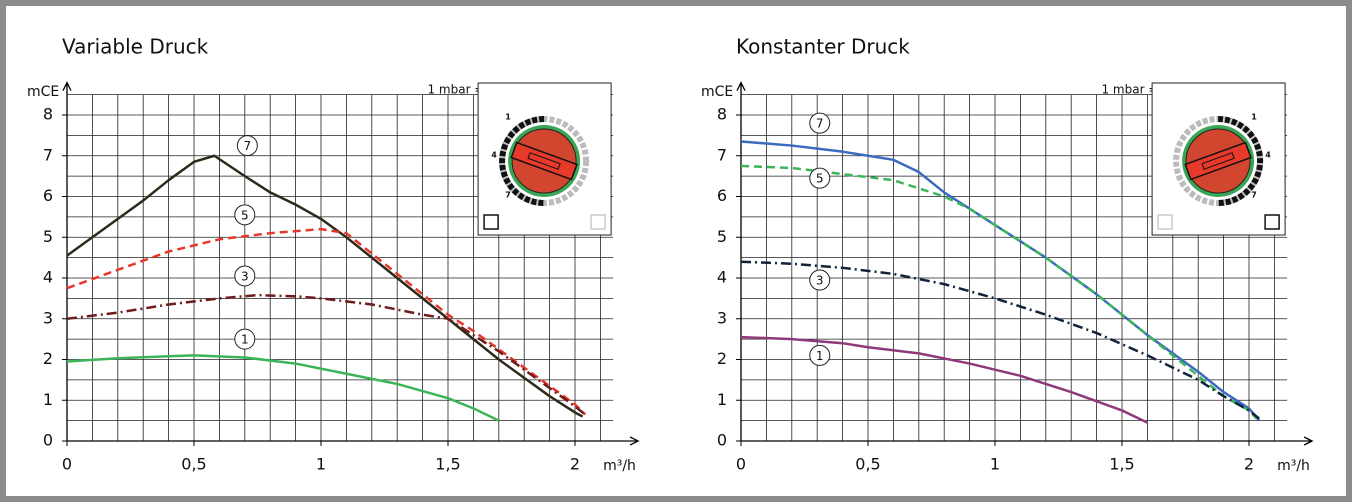 This screenshot has height=504, width=1352. What do you see at coordinates (823, 47) in the screenshot?
I see `chart-title: Konstanter Druck` at bounding box center [823, 47].